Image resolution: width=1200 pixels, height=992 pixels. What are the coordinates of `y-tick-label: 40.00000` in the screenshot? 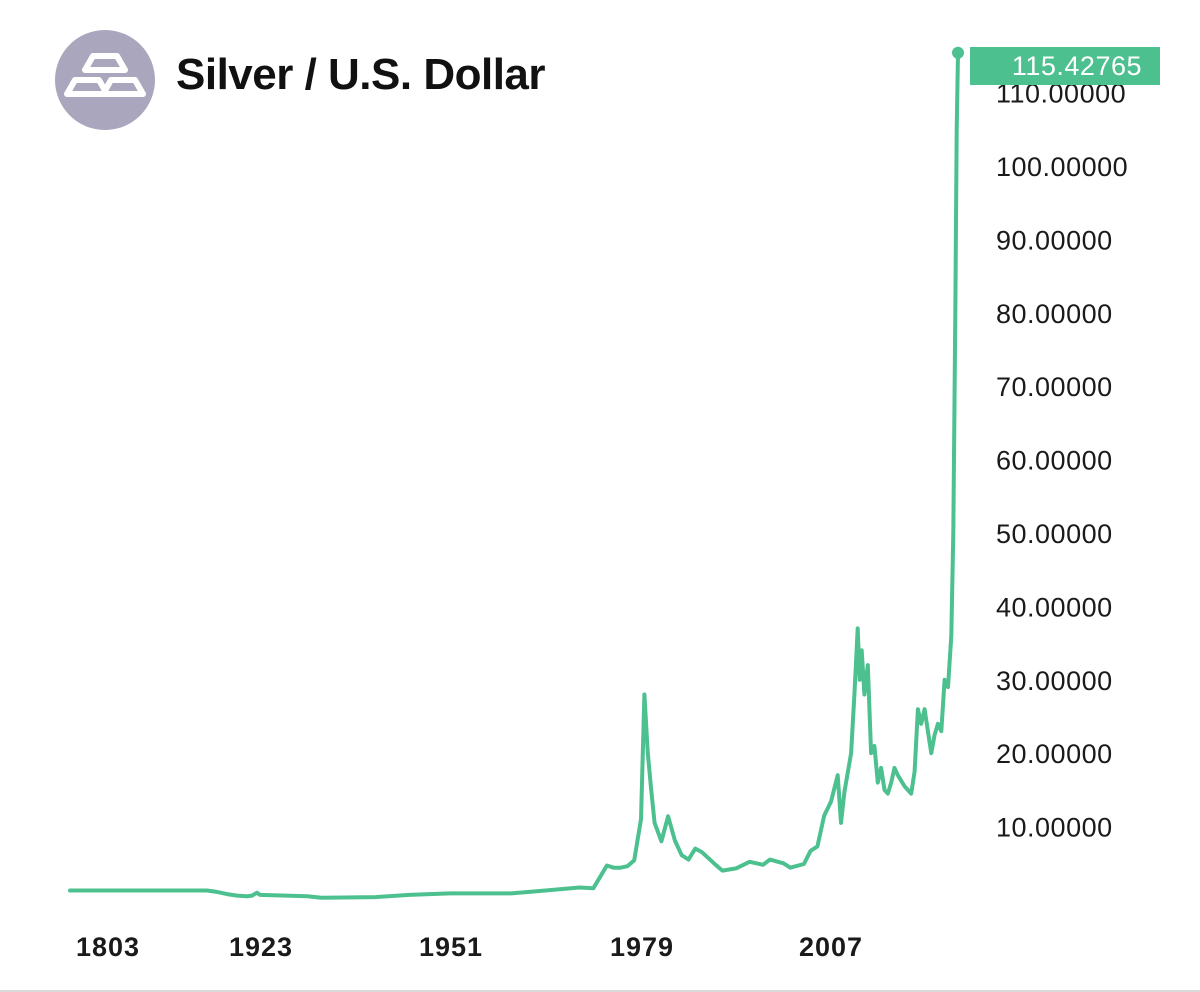 It's located at (1054, 607).